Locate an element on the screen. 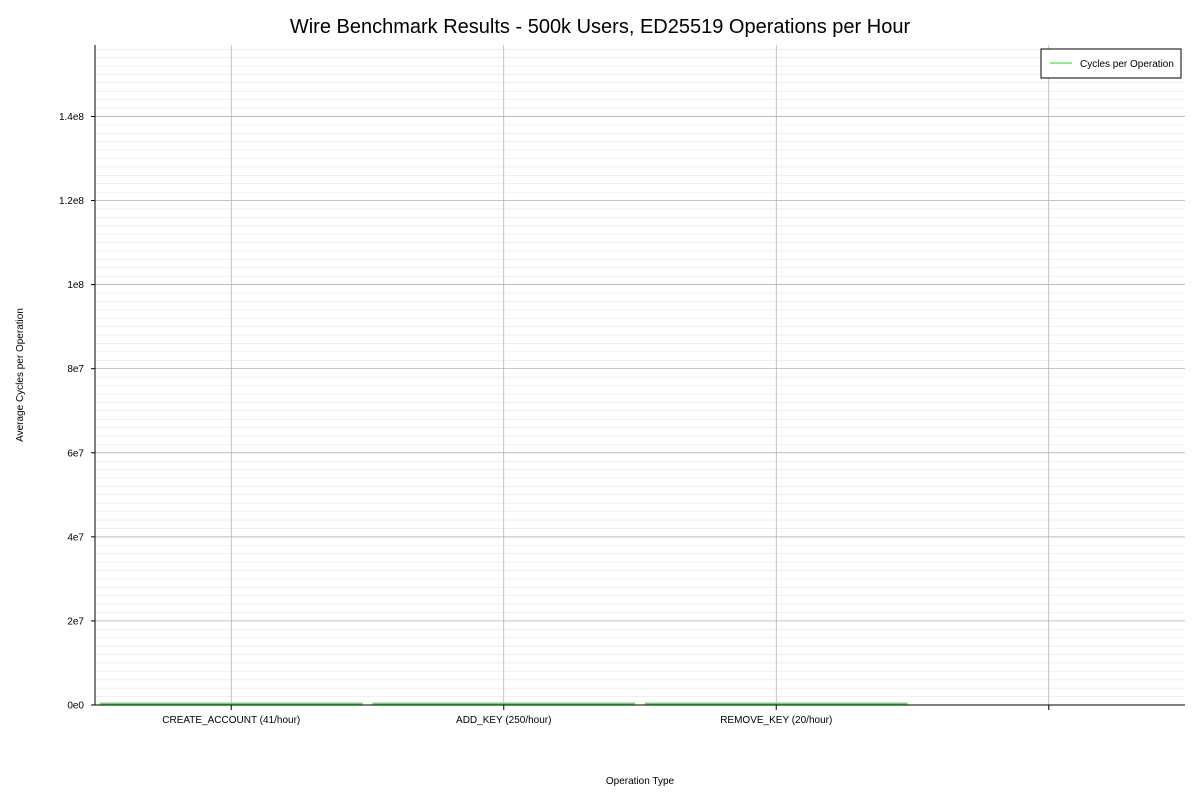 Image resolution: width=1200 pixels, height=800 pixels. y-tick-label: 1e8 is located at coordinates (75, 285).